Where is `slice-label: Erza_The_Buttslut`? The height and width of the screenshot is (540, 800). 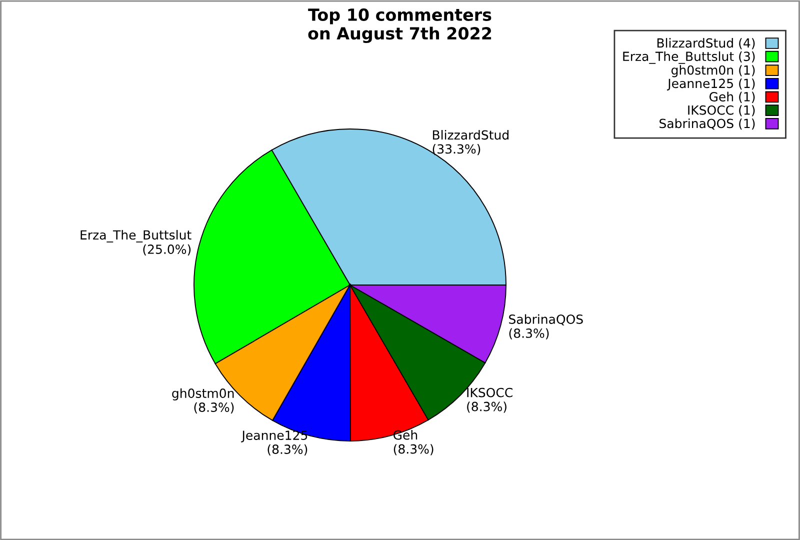
slice-label: Erza_The_Buttslut is located at coordinates (136, 236).